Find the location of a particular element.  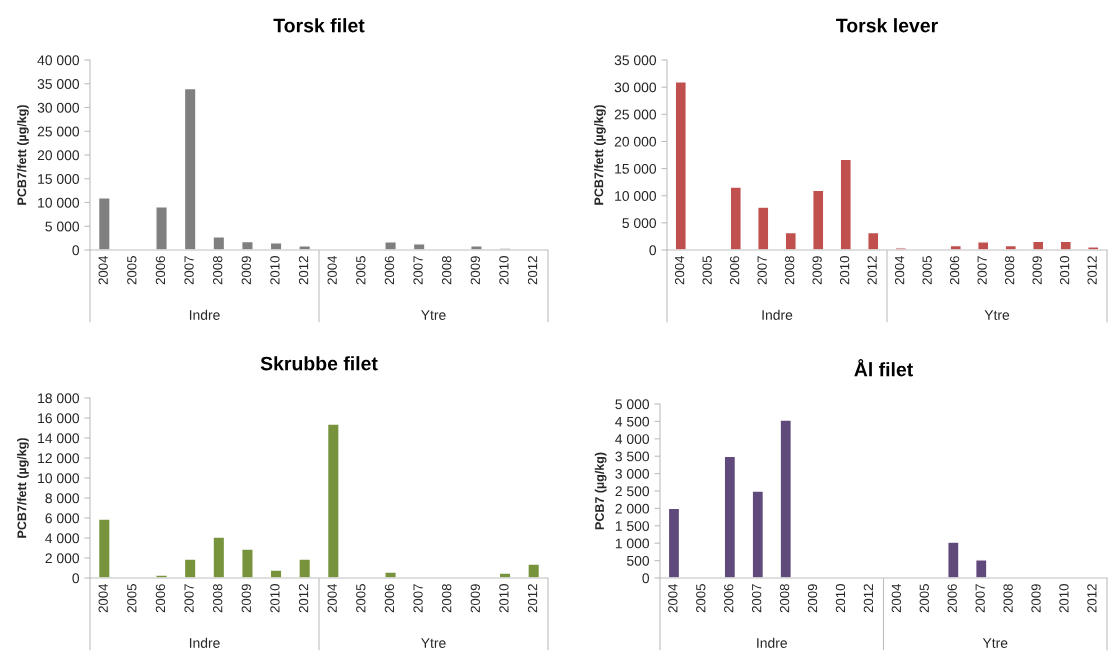

chart-title: Torsk lever is located at coordinates (887, 25).